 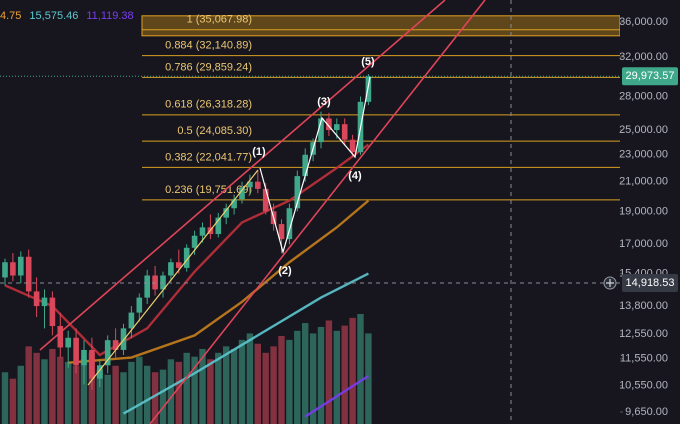 I want to click on y-tick-label: 25,000.00, so click(x=643, y=130).